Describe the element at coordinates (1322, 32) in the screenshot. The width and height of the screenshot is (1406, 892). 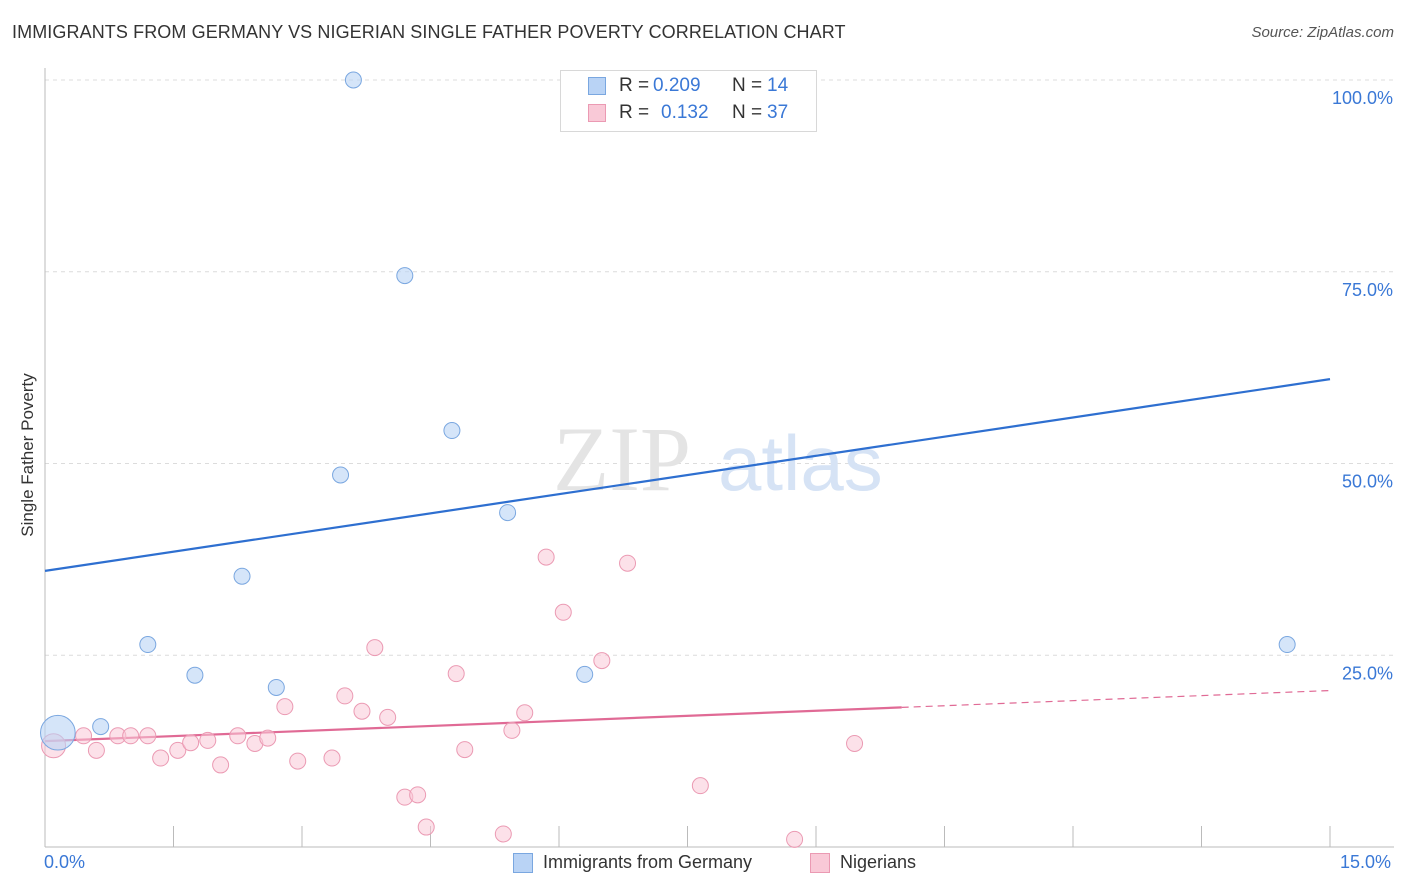
I see `source-credit: Source: ZipAtlas.com` at that location.